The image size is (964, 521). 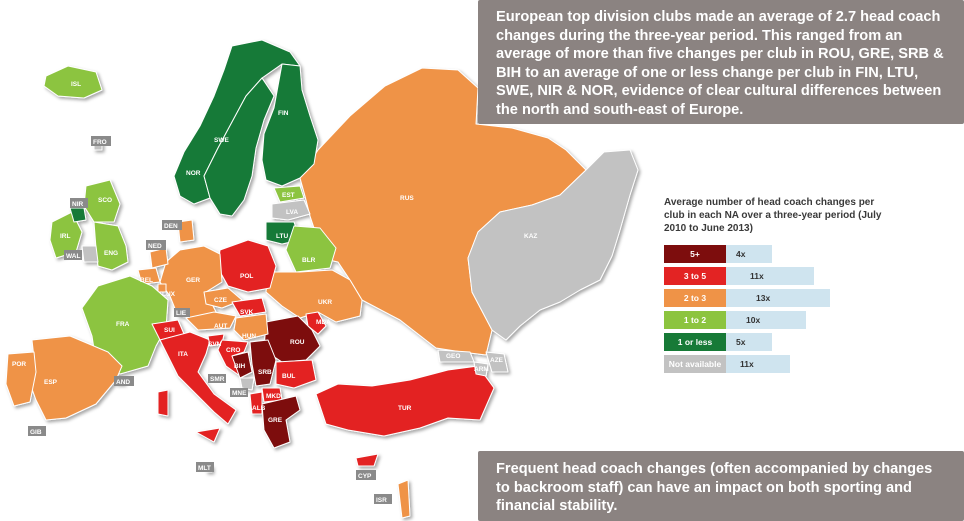 I want to click on legend-row-five-plus: 5+ 4x, so click(x=764, y=255).